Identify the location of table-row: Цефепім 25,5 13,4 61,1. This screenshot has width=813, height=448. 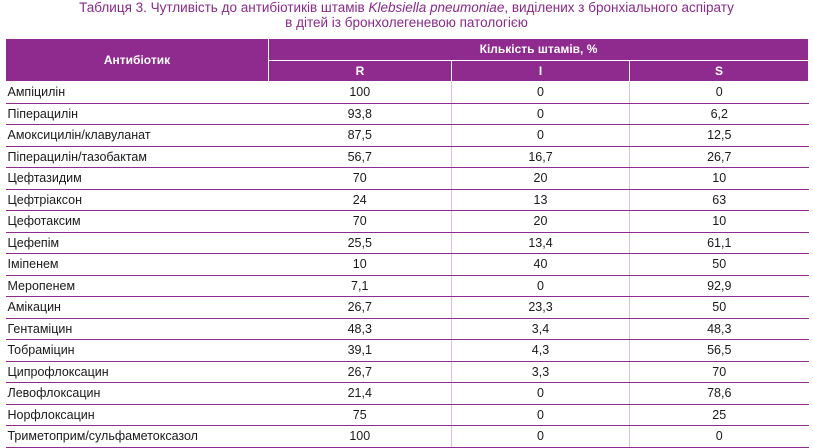
(407, 243).